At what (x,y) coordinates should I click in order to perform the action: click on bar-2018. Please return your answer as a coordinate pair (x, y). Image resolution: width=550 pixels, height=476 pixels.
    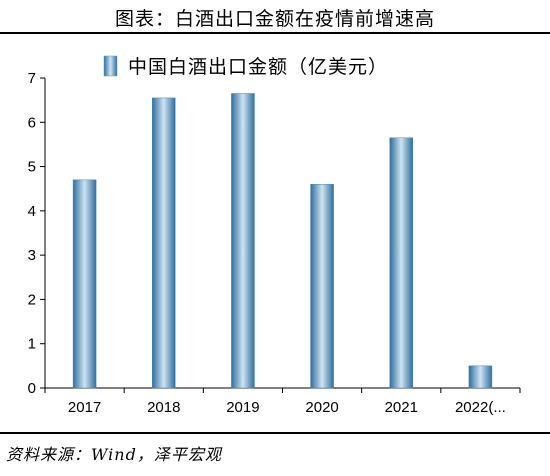
    Looking at the image, I should click on (164, 243).